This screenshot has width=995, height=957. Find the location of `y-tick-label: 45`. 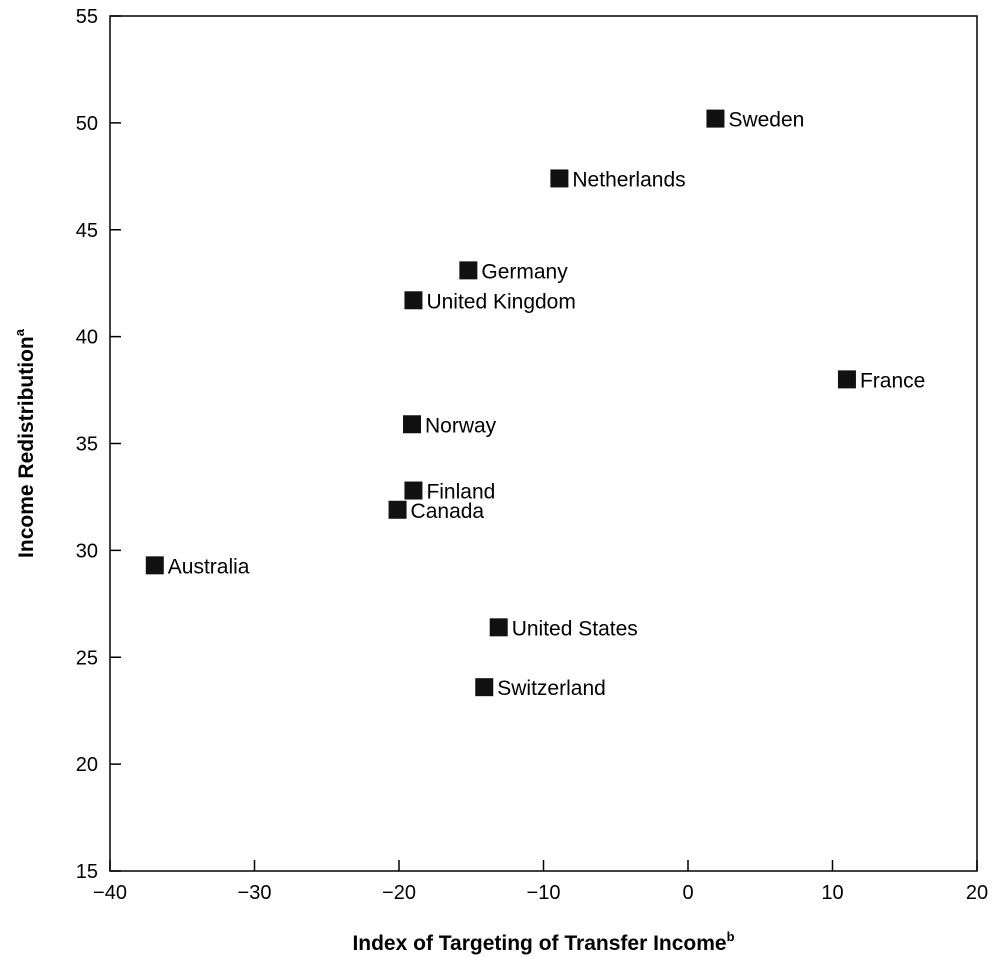

y-tick-label: 45 is located at coordinates (87, 231).